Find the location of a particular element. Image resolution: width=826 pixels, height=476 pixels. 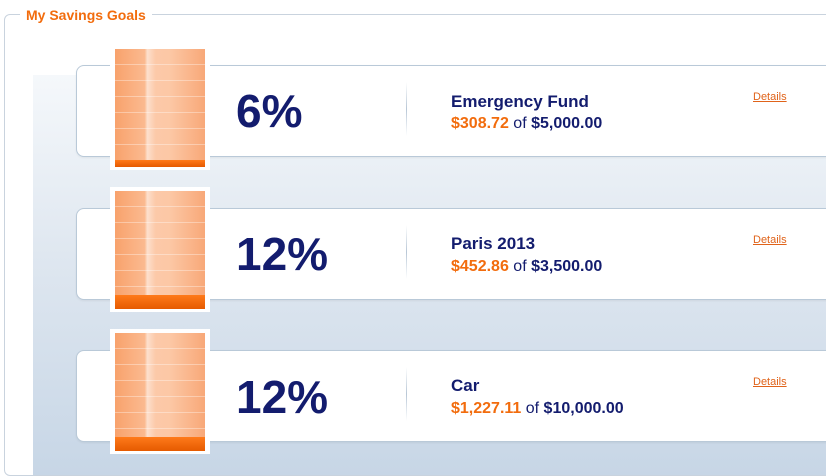

goal-name: Emergency Fund is located at coordinates (520, 101).